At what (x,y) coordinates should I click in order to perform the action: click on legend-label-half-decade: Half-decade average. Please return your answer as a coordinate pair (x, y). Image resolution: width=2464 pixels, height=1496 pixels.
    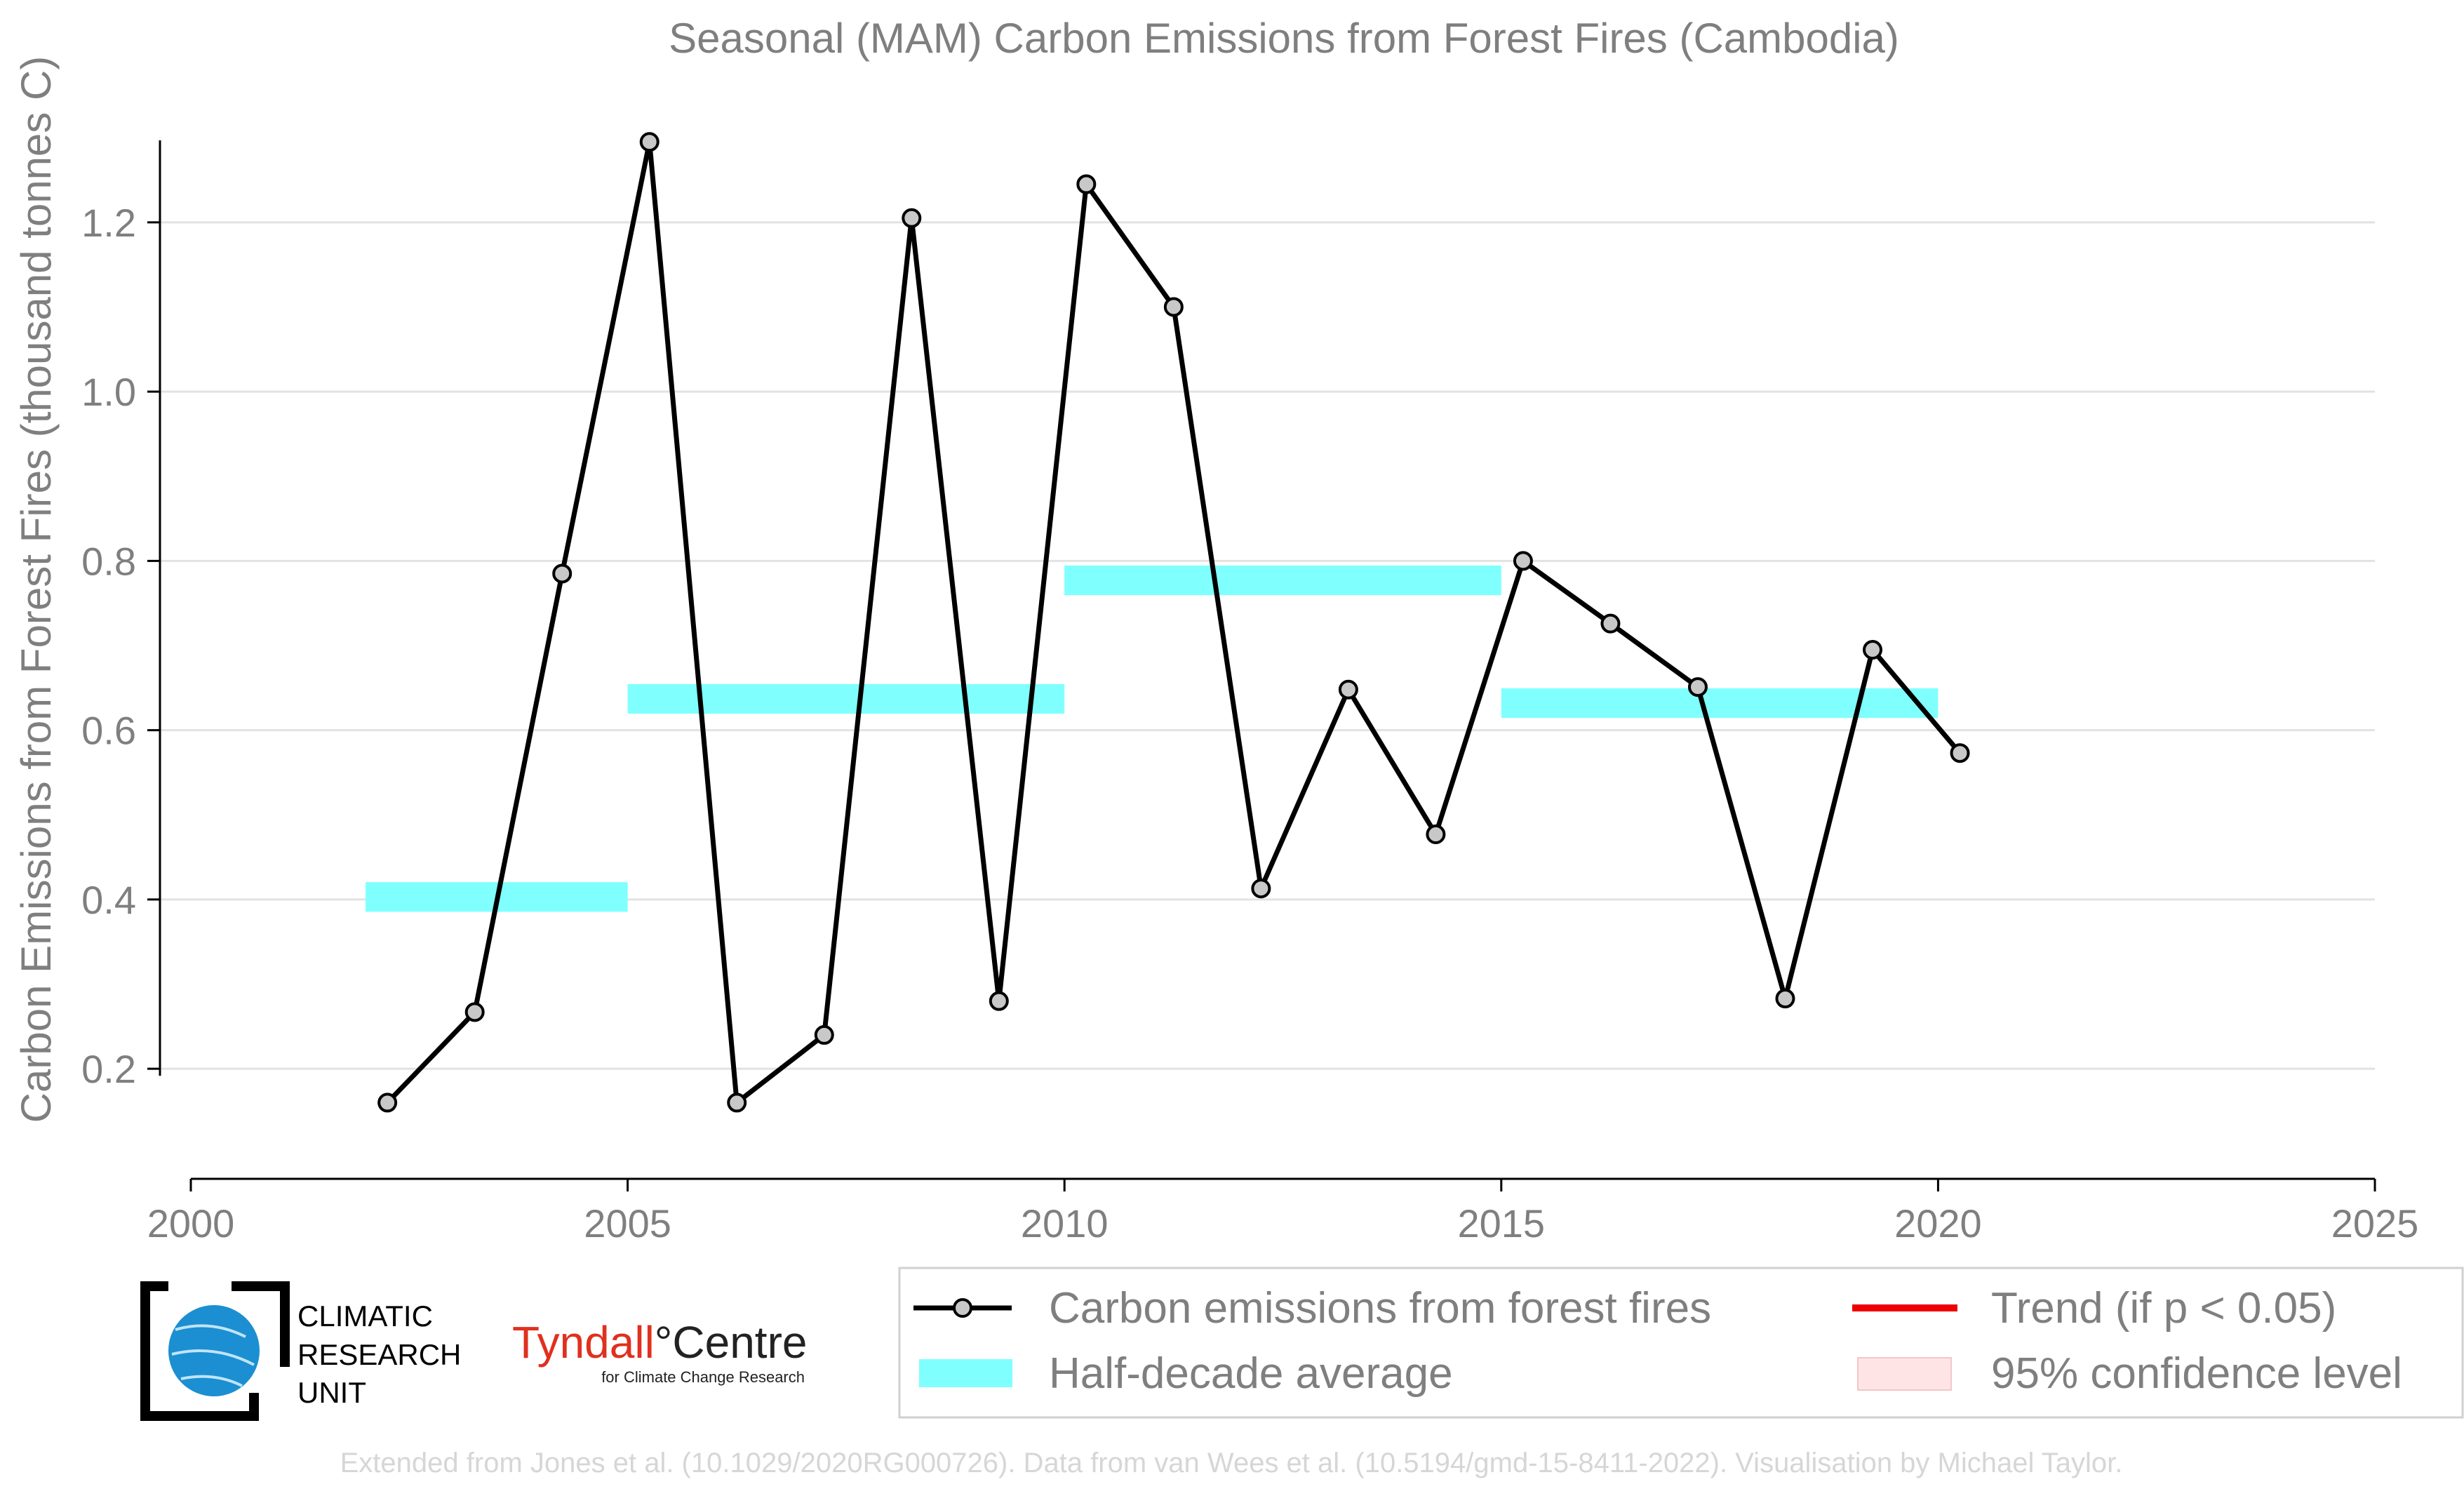
    Looking at the image, I should click on (1251, 1373).